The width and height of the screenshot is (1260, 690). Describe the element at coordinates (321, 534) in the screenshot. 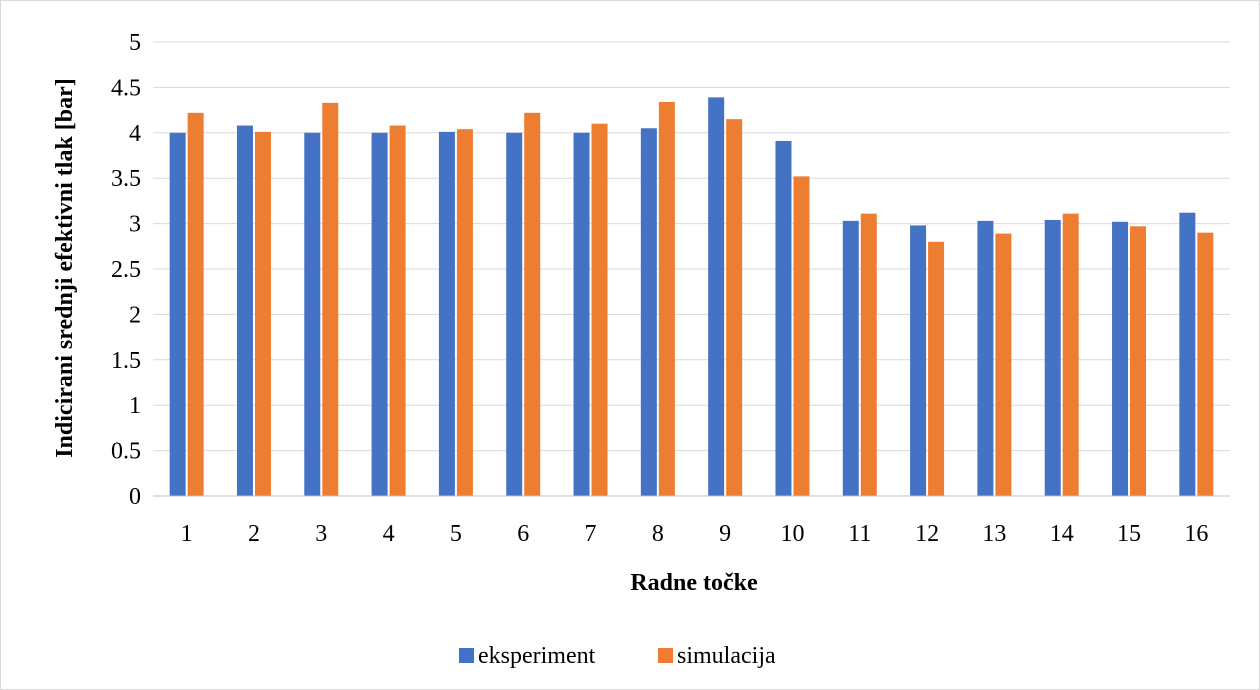

I see `x-tick-label: 3` at that location.